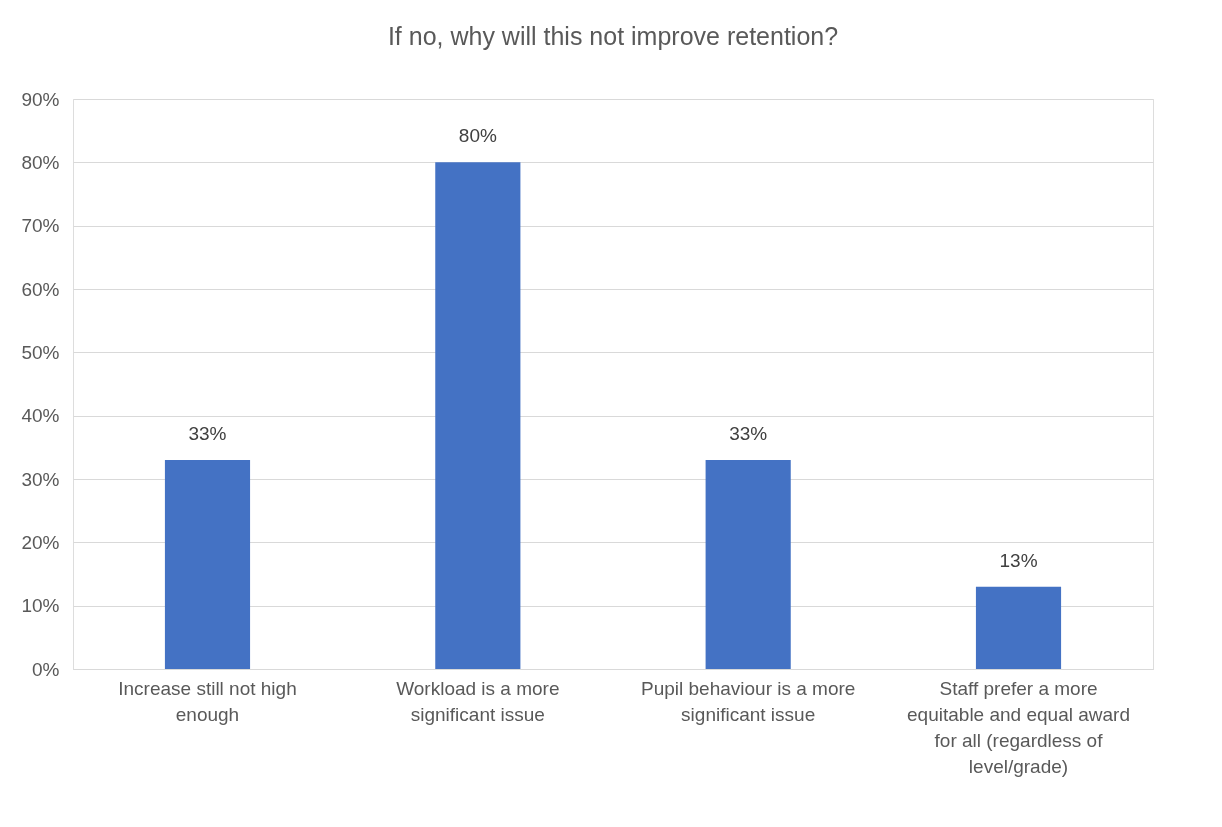  Describe the element at coordinates (46, 669) in the screenshot. I see `y-tick-label: 0%` at that location.